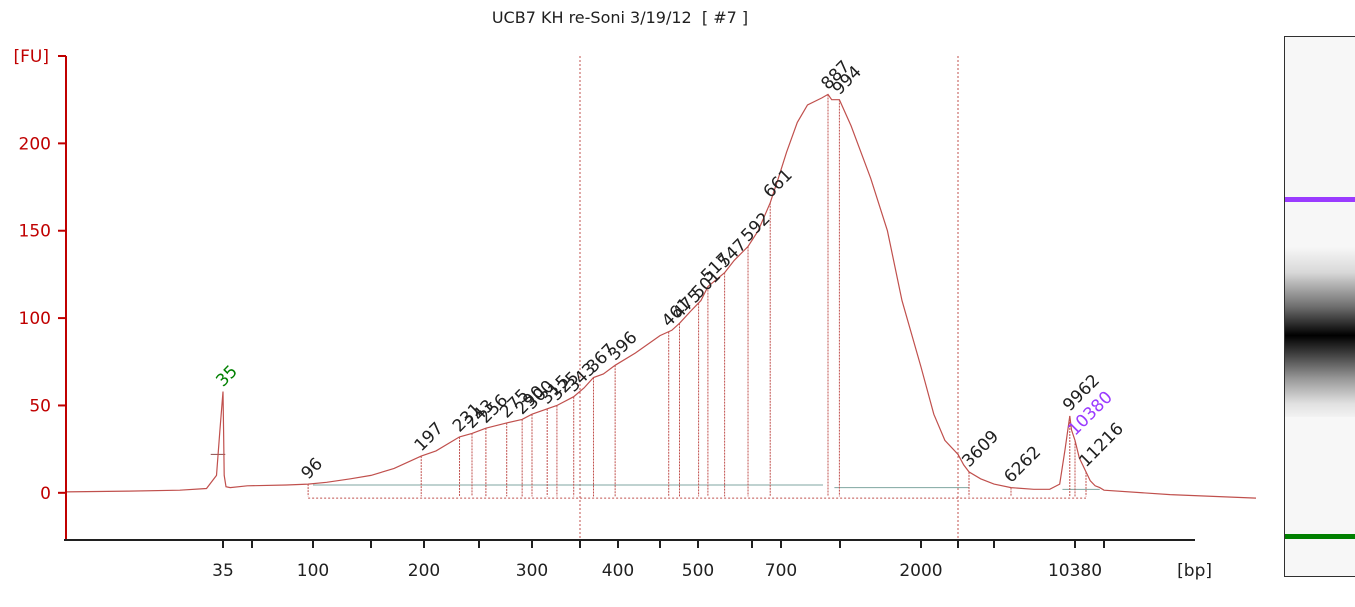 The height and width of the screenshot is (607, 1355). Describe the element at coordinates (1320, 332) in the screenshot. I see `gel-smear-band` at that location.